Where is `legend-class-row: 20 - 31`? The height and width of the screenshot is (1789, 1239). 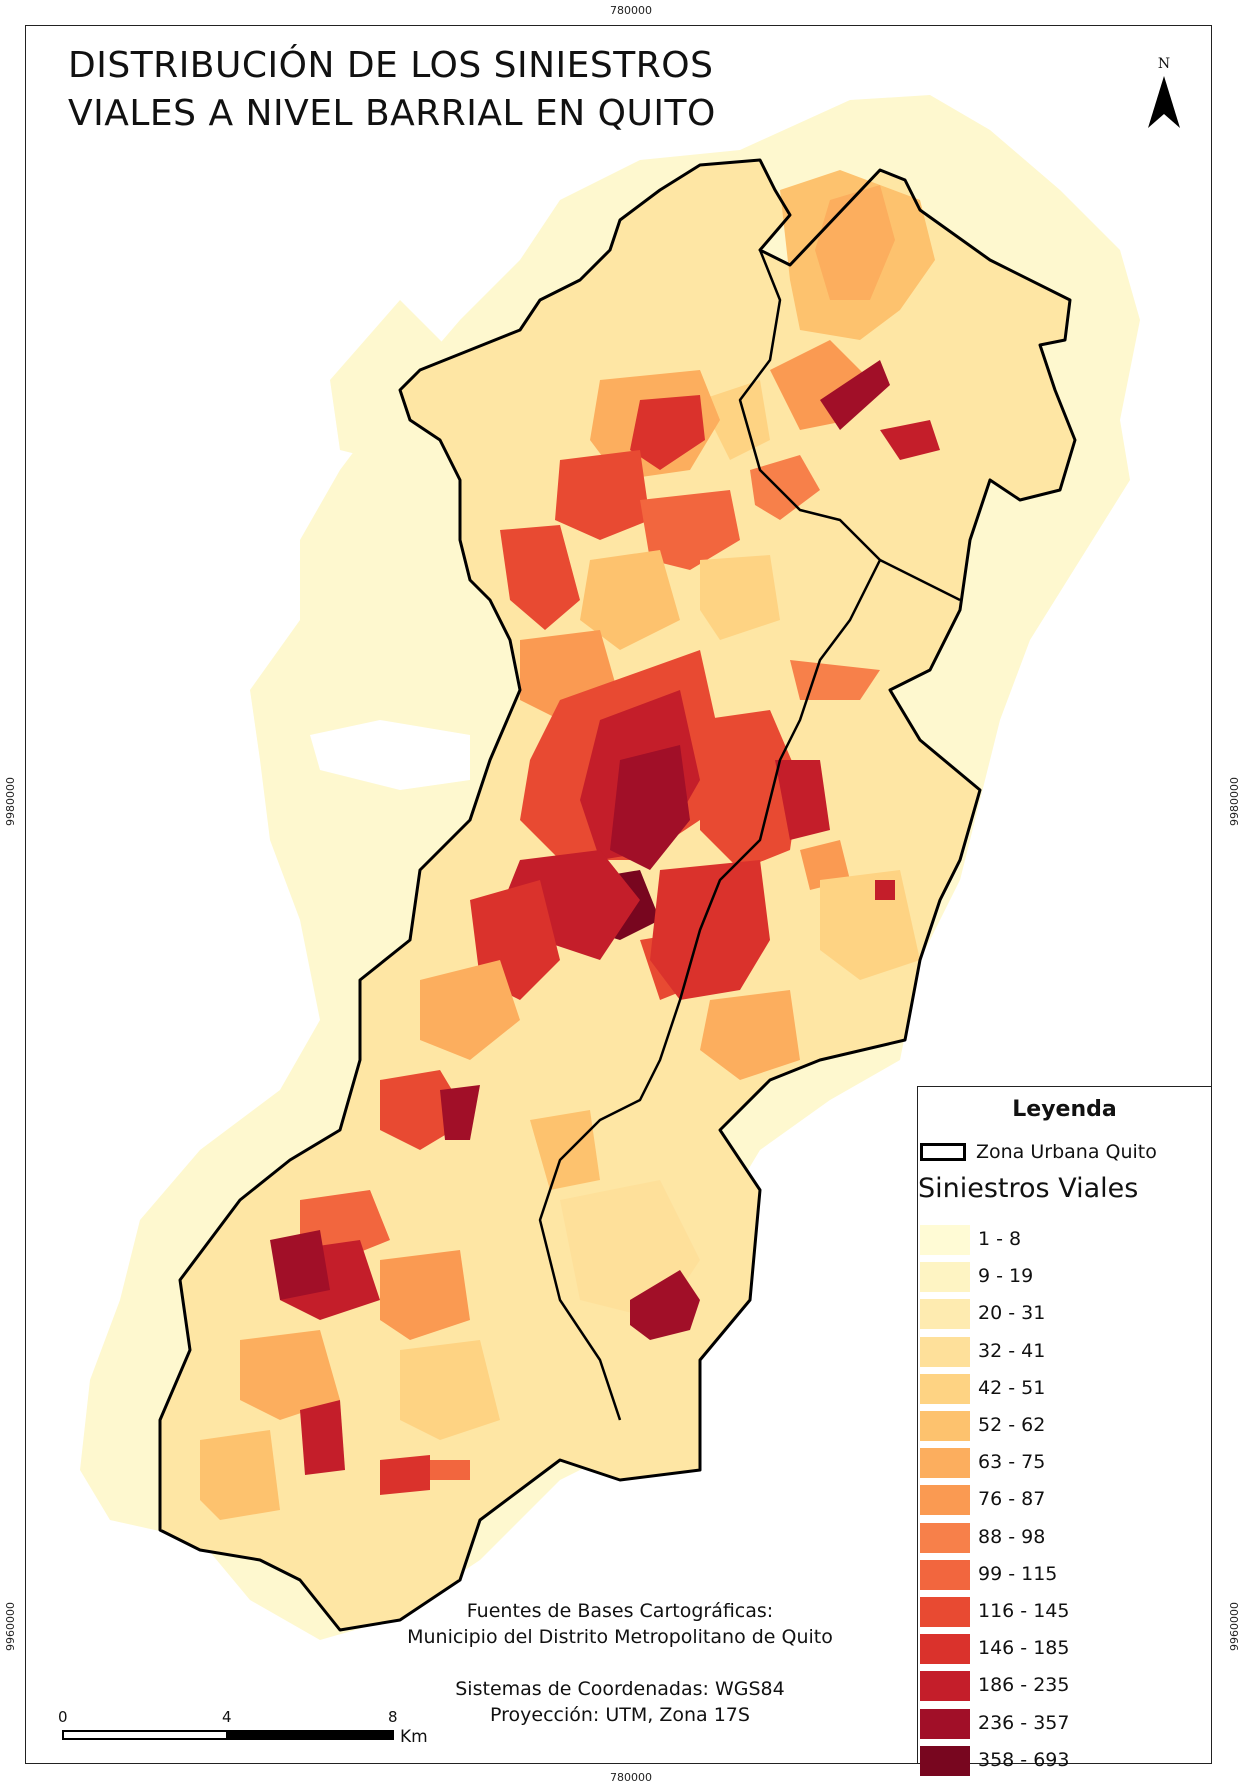 legend-class-row: 20 - 31 is located at coordinates (982, 1314).